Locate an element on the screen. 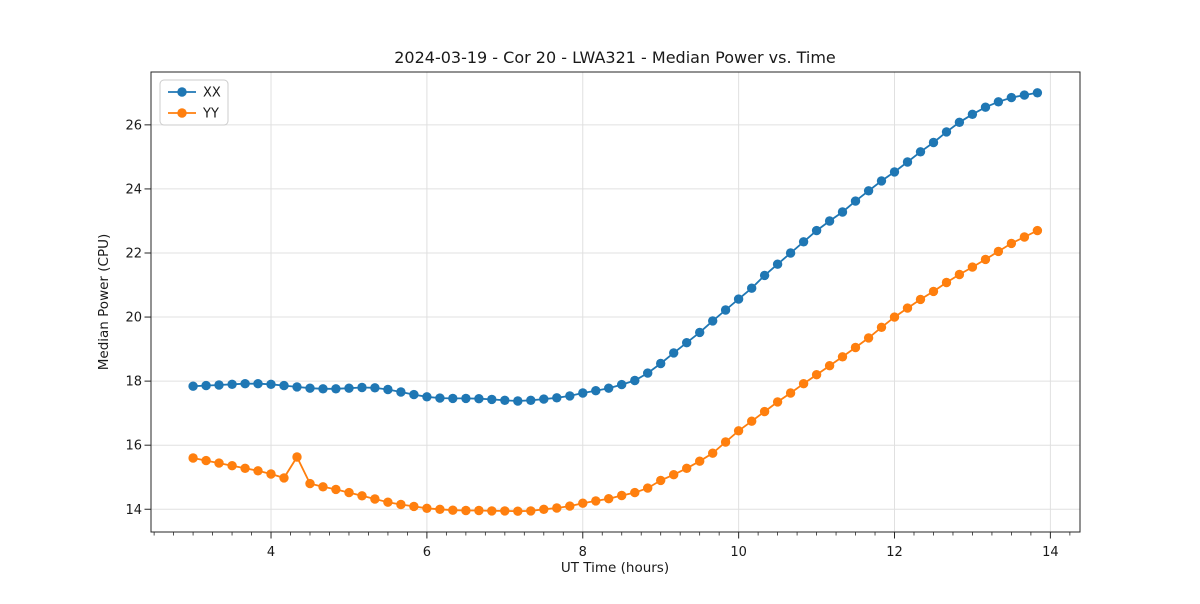  x-tick-label: 14 is located at coordinates (1050, 552).